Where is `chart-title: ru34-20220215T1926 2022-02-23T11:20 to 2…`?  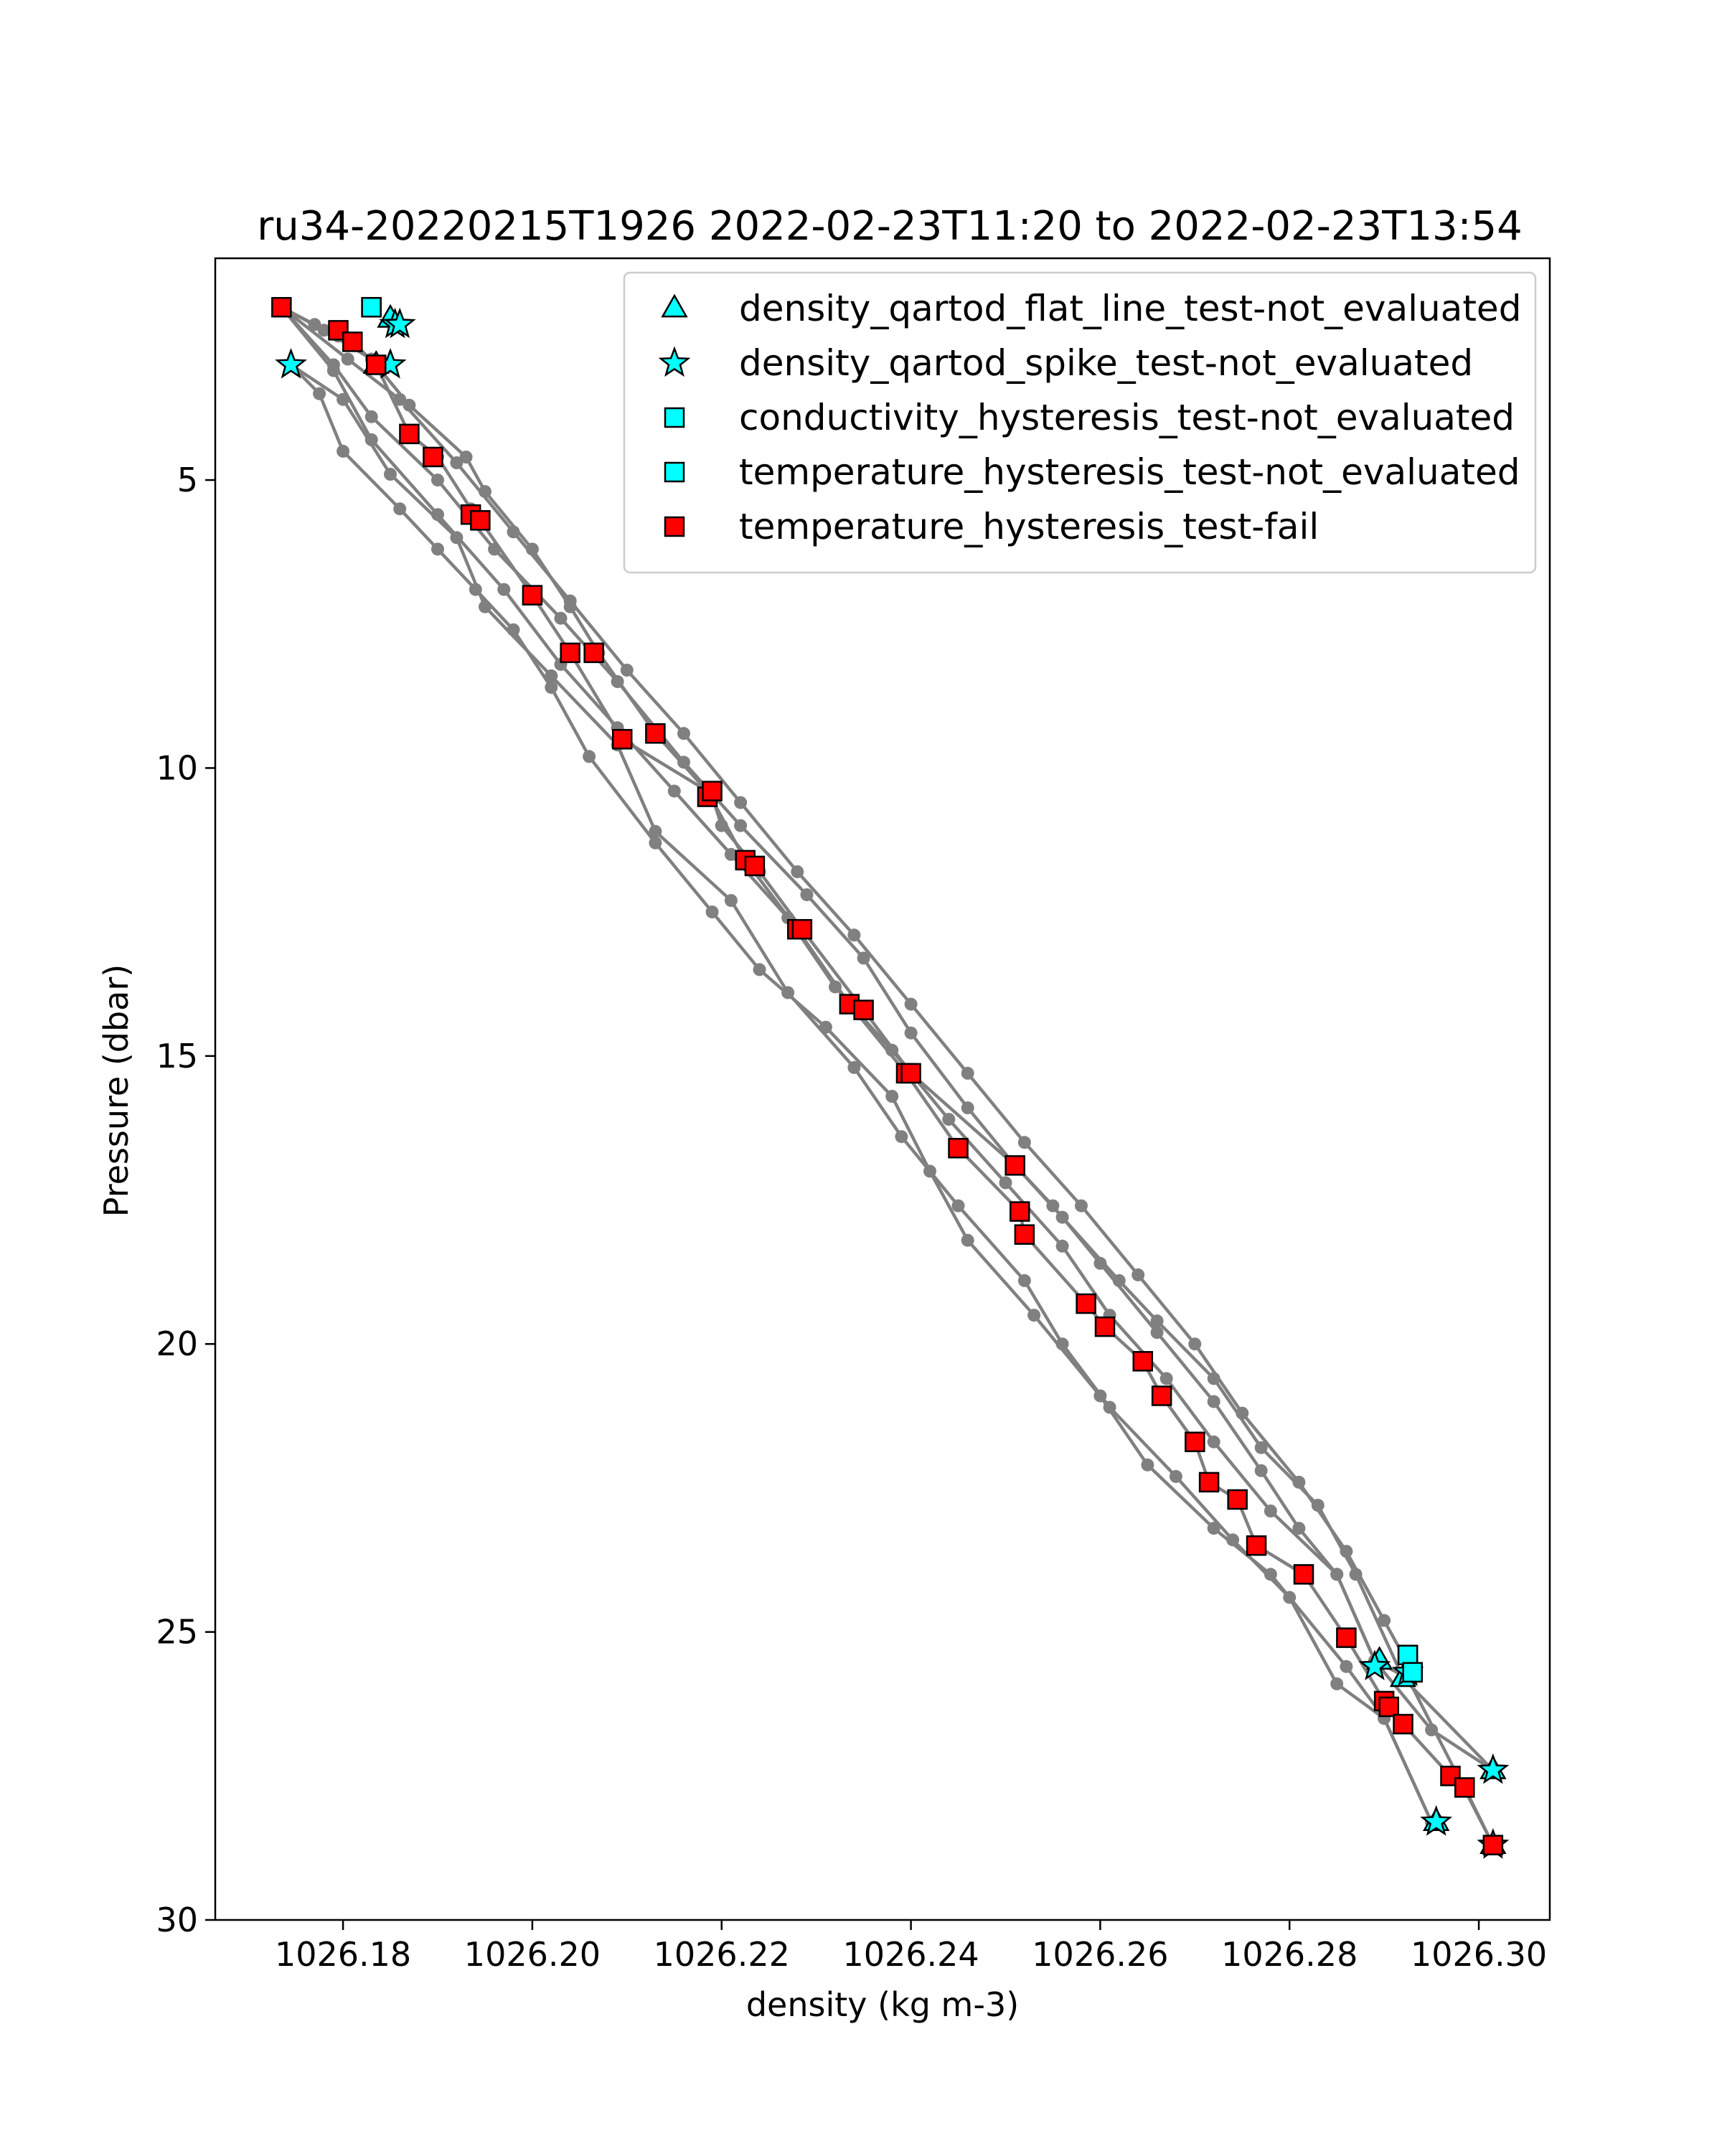
chart-title: ru34-20220215T1926 2022-02-23T11:20 to 2… is located at coordinates (890, 226).